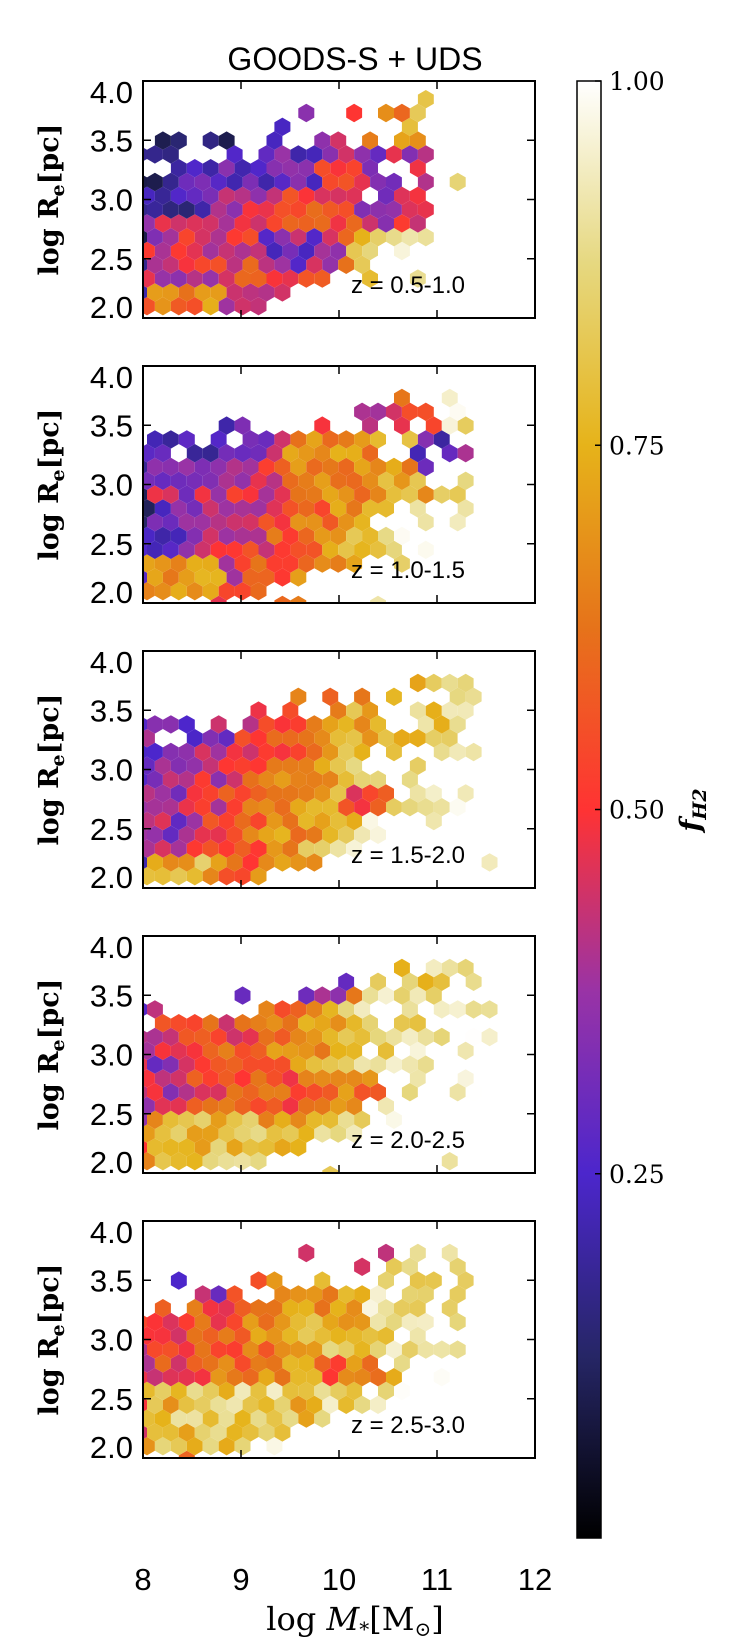  I want to click on y-axis-label: log Re[pc], so click(51, 1055).